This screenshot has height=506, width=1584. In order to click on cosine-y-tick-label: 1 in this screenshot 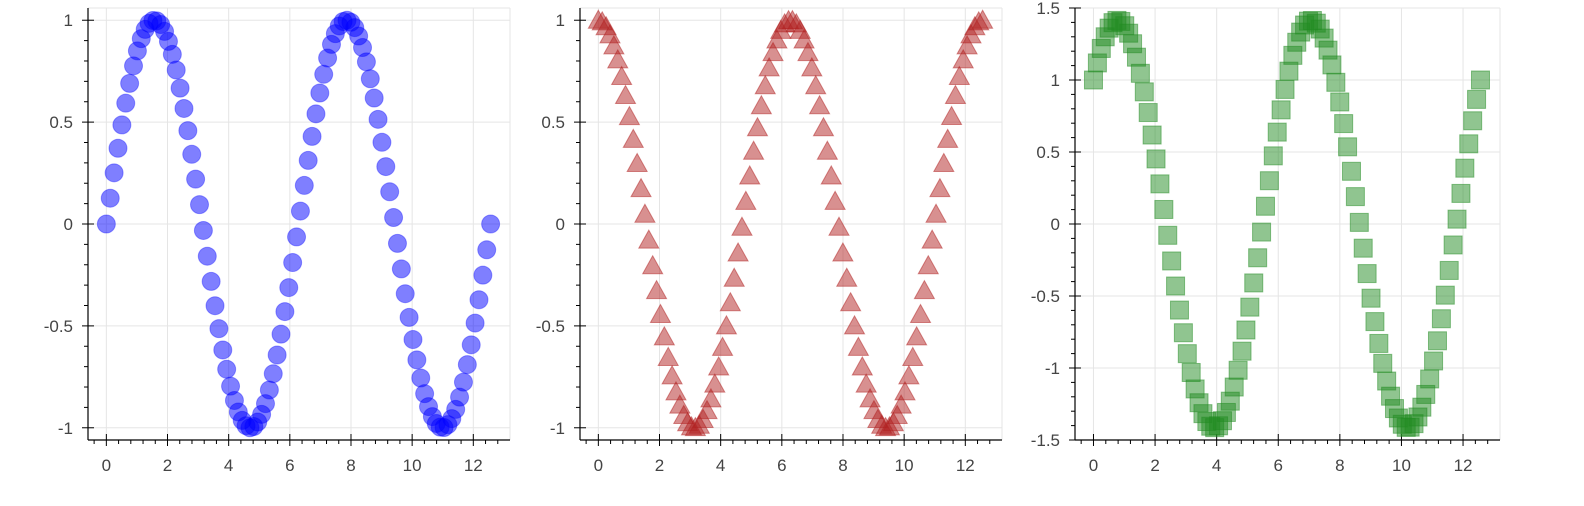, I will do `click(560, 20)`.